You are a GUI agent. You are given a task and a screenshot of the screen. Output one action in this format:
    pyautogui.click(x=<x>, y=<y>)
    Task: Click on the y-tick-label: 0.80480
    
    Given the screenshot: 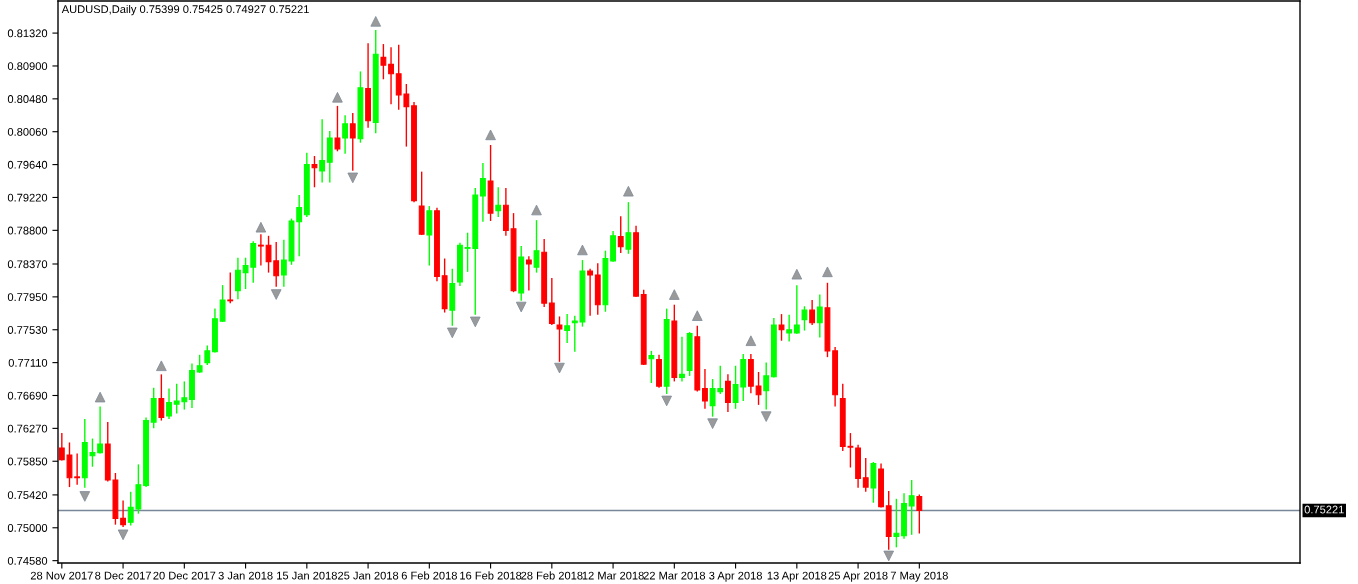 What is the action you would take?
    pyautogui.click(x=27, y=99)
    